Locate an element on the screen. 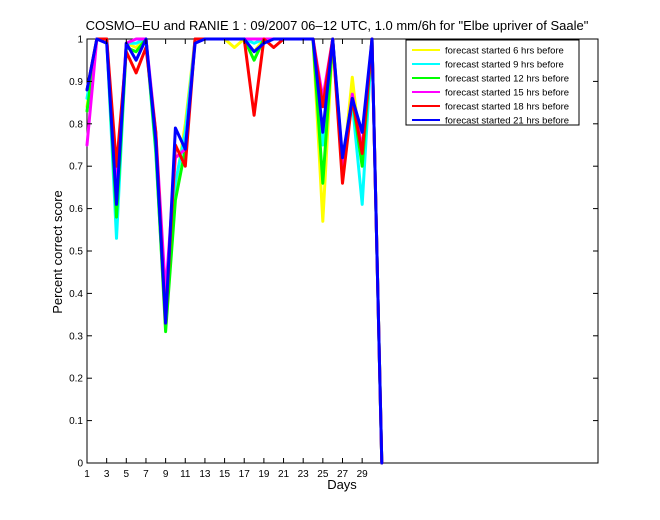 The image size is (660, 520). y-tick-label: 0.1 is located at coordinates (76, 421).